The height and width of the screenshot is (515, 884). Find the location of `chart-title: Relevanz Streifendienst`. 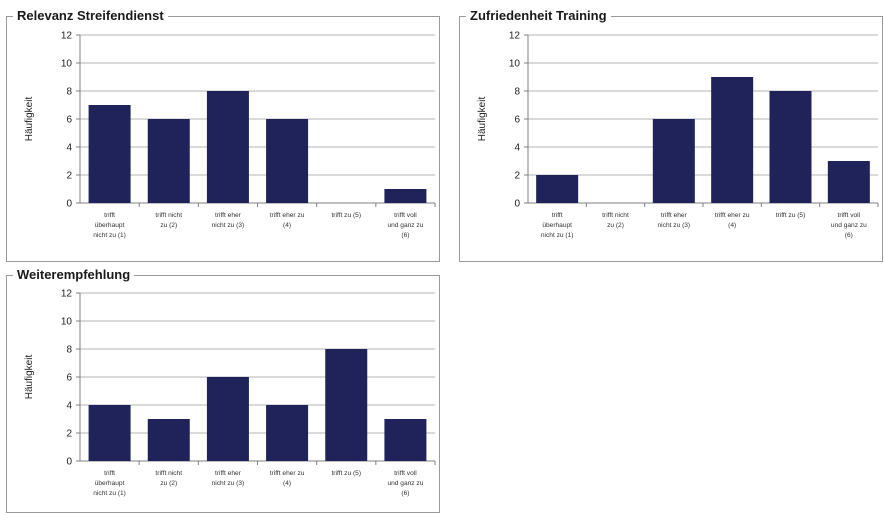

chart-title: Relevanz Streifendienst is located at coordinates (90, 15).